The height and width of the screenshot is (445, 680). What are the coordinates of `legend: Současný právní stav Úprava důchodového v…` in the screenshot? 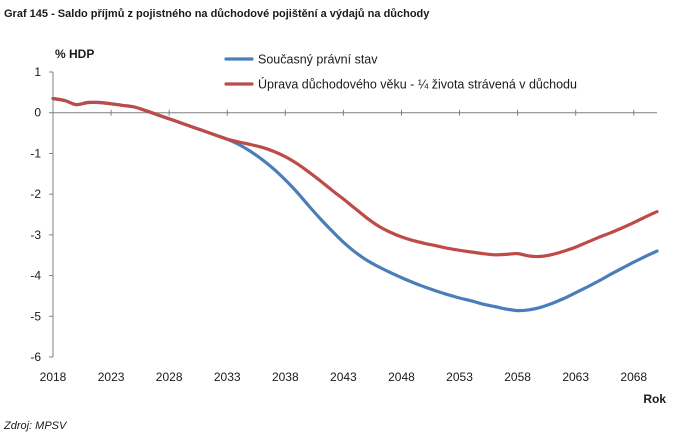 It's located at (400, 72).